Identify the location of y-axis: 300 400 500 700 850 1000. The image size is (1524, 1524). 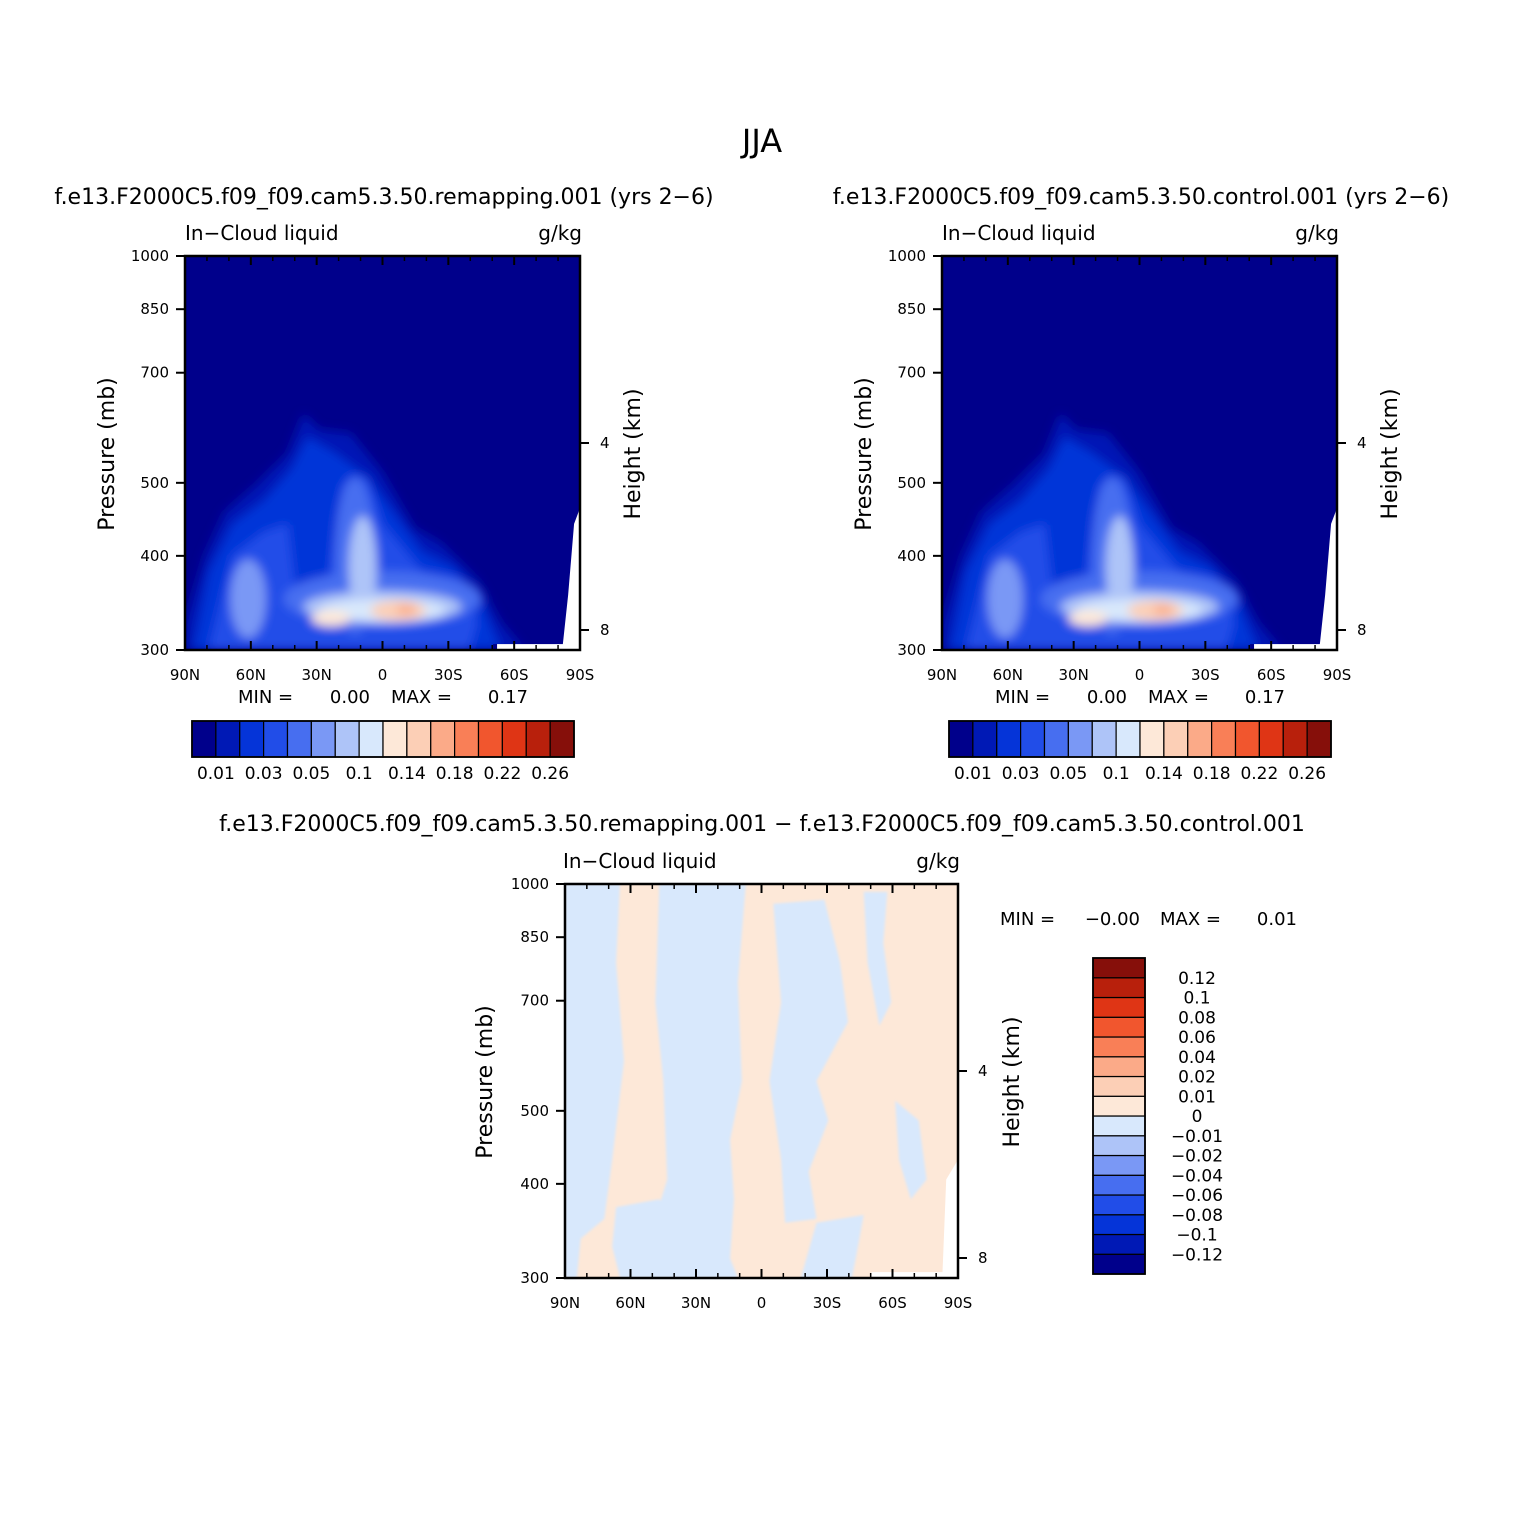
(158, 453).